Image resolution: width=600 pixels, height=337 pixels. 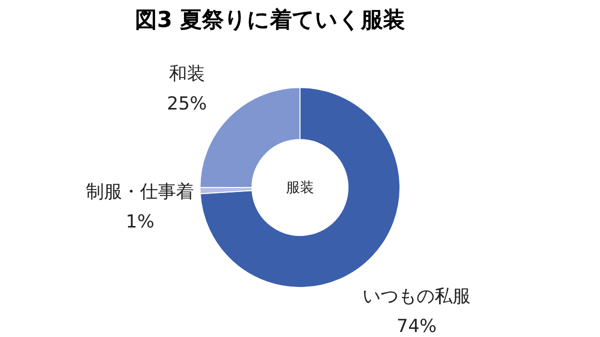 I want to click on slice-label: 制服・仕事着, so click(x=140, y=192).